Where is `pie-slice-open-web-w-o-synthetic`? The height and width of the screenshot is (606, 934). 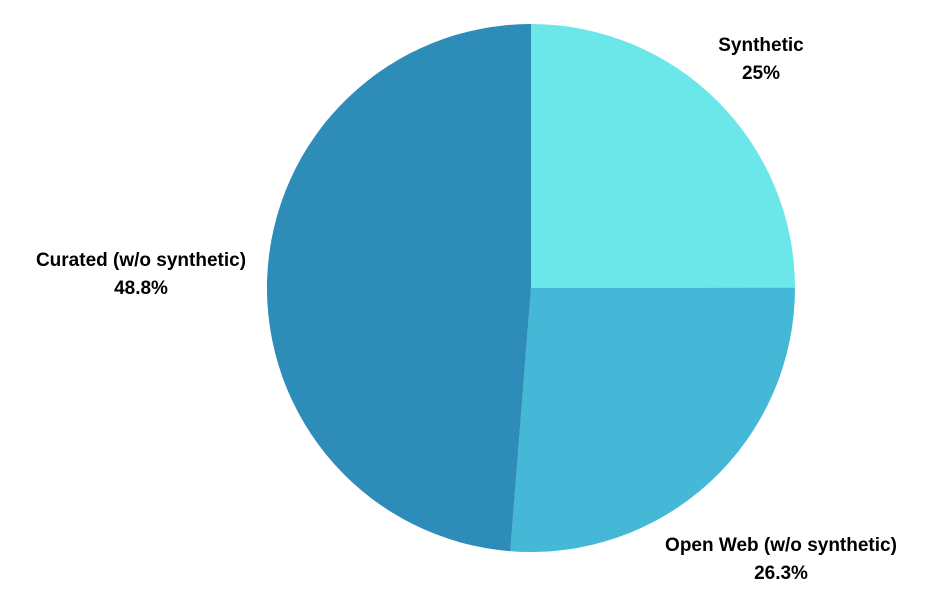
pie-slice-open-web-w-o-synthetic is located at coordinates (653, 420).